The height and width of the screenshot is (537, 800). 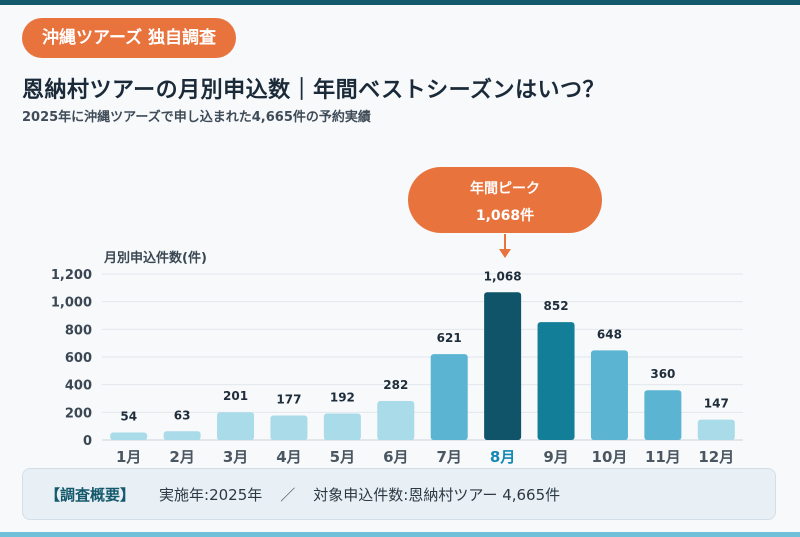 What do you see at coordinates (395, 385) in the screenshot?
I see `value-label: 282` at bounding box center [395, 385].